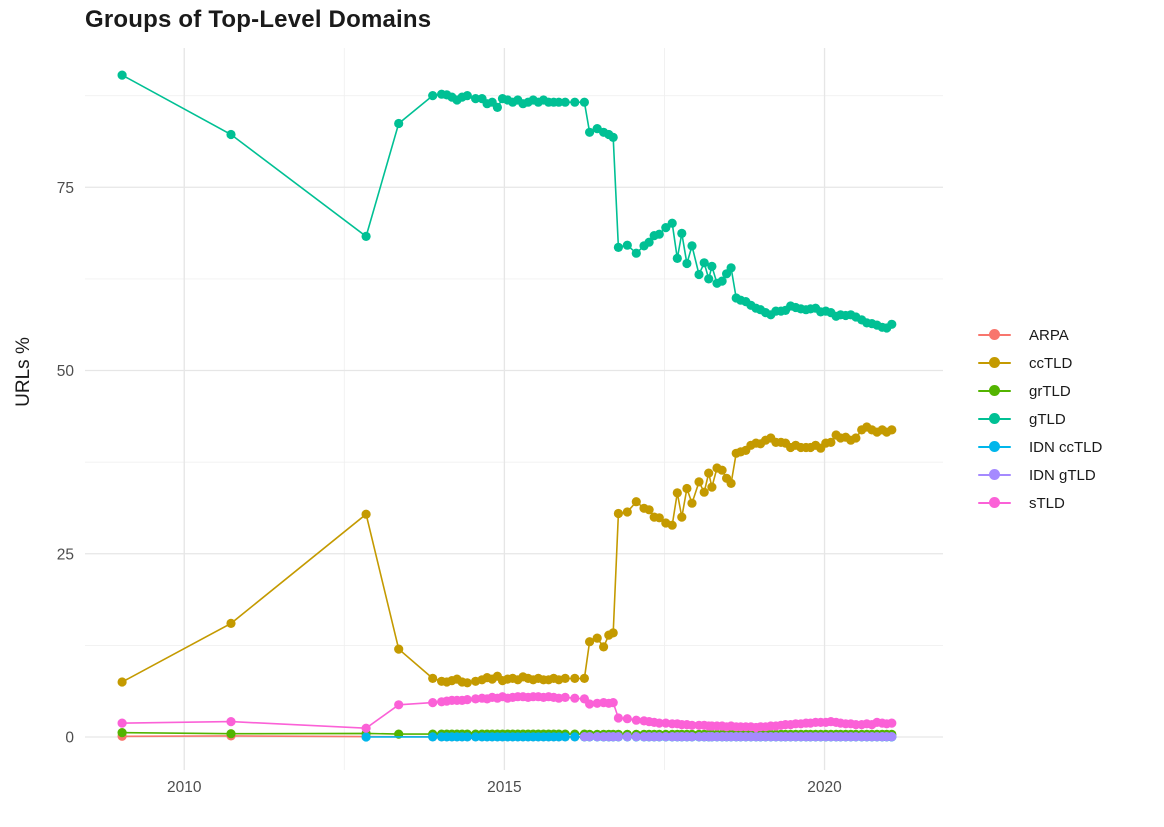 The image size is (1164, 827). What do you see at coordinates (258, 19) in the screenshot?
I see `chart-title: Groups of Top-Level Domains` at bounding box center [258, 19].